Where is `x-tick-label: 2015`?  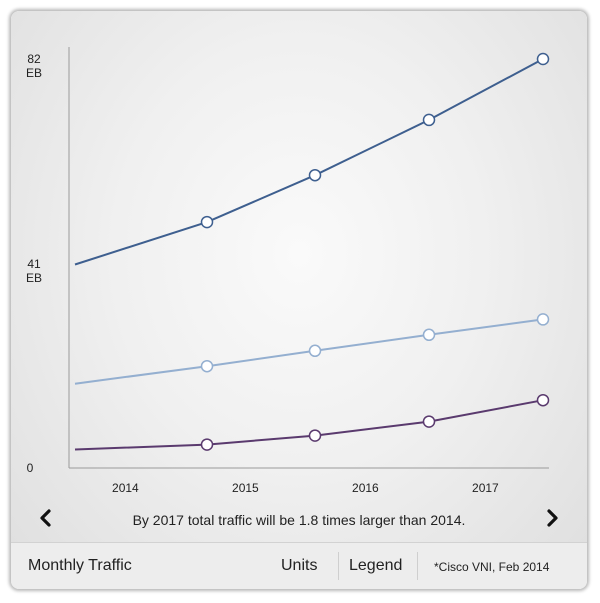
x-tick-label: 2015 is located at coordinates (245, 488).